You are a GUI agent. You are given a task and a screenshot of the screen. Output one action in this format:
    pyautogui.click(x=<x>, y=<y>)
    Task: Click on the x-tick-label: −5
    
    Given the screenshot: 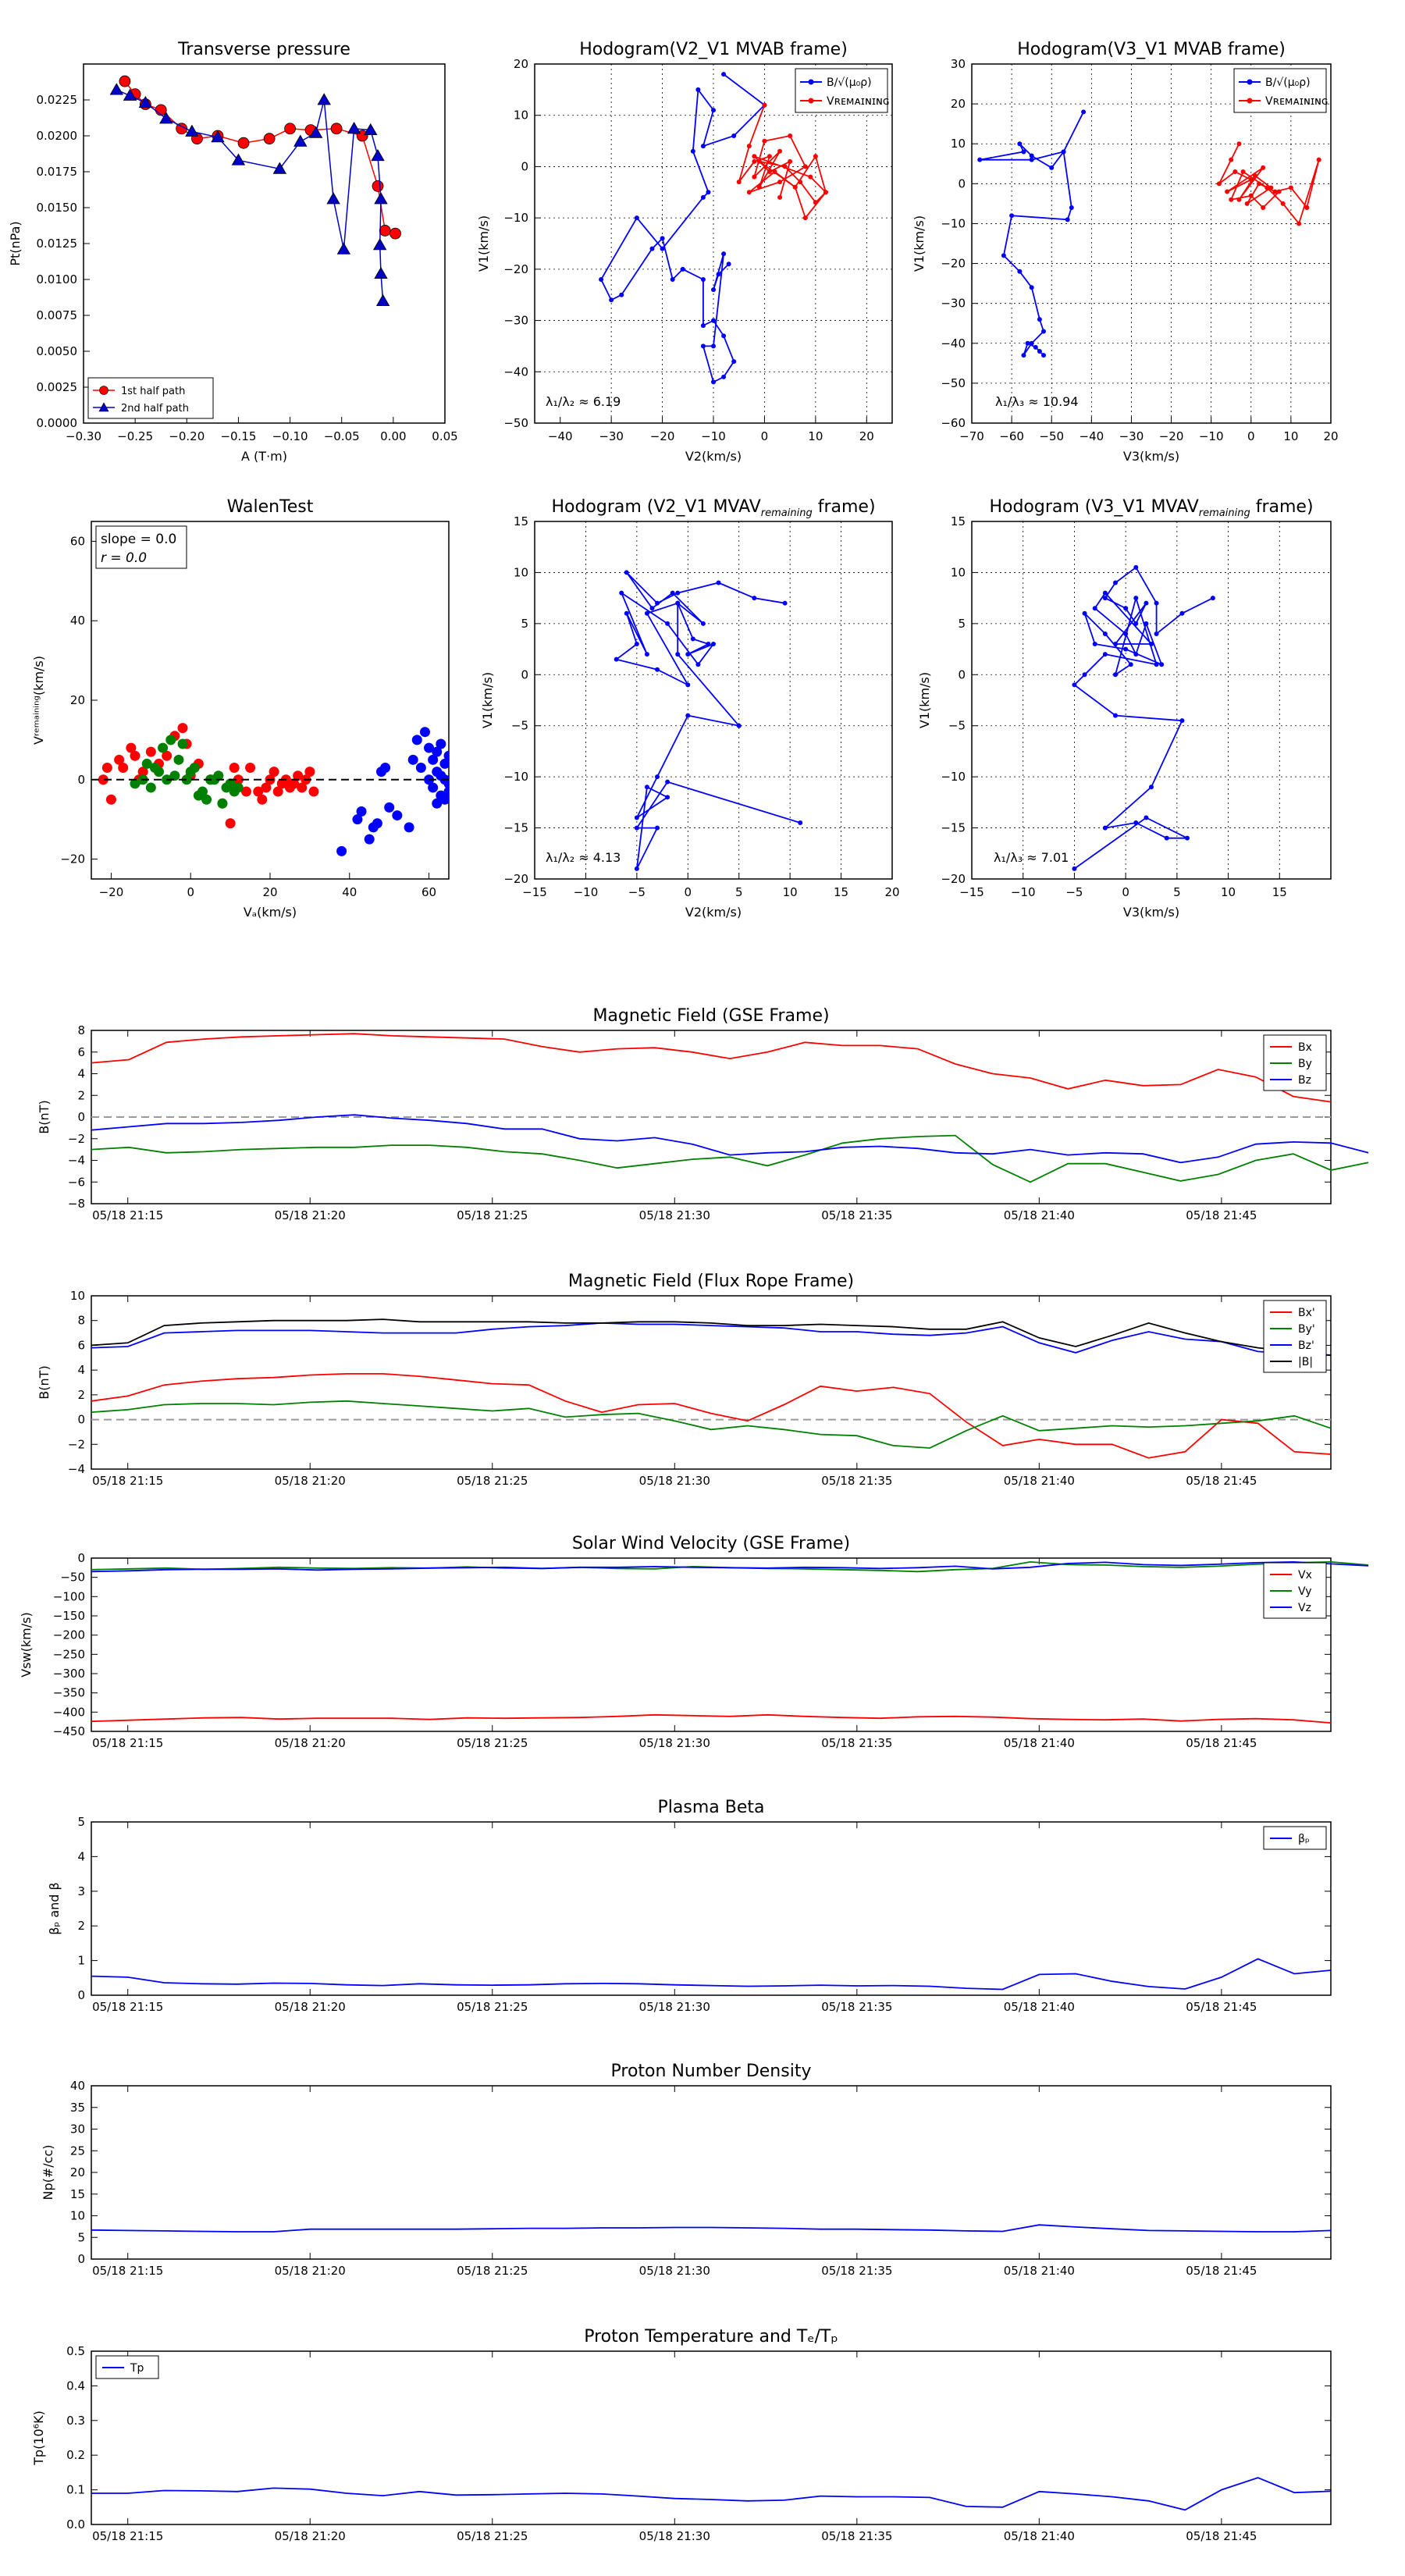 What is the action you would take?
    pyautogui.click(x=1074, y=892)
    